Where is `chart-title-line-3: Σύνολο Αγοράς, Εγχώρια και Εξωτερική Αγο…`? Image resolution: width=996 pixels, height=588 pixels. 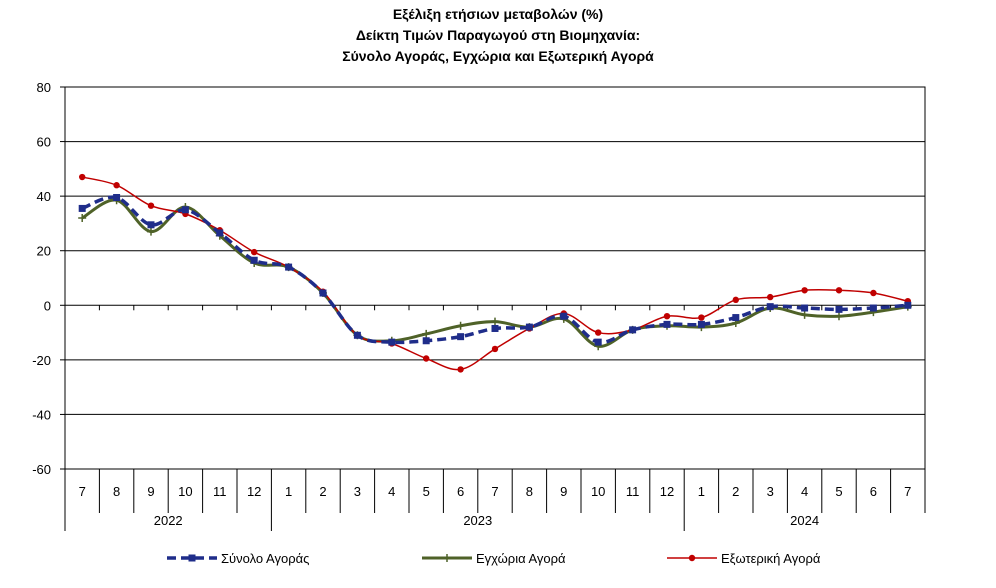 chart-title-line-3: Σύνολο Αγοράς, Εγχώρια και Εξωτερική Αγο… is located at coordinates (498, 56).